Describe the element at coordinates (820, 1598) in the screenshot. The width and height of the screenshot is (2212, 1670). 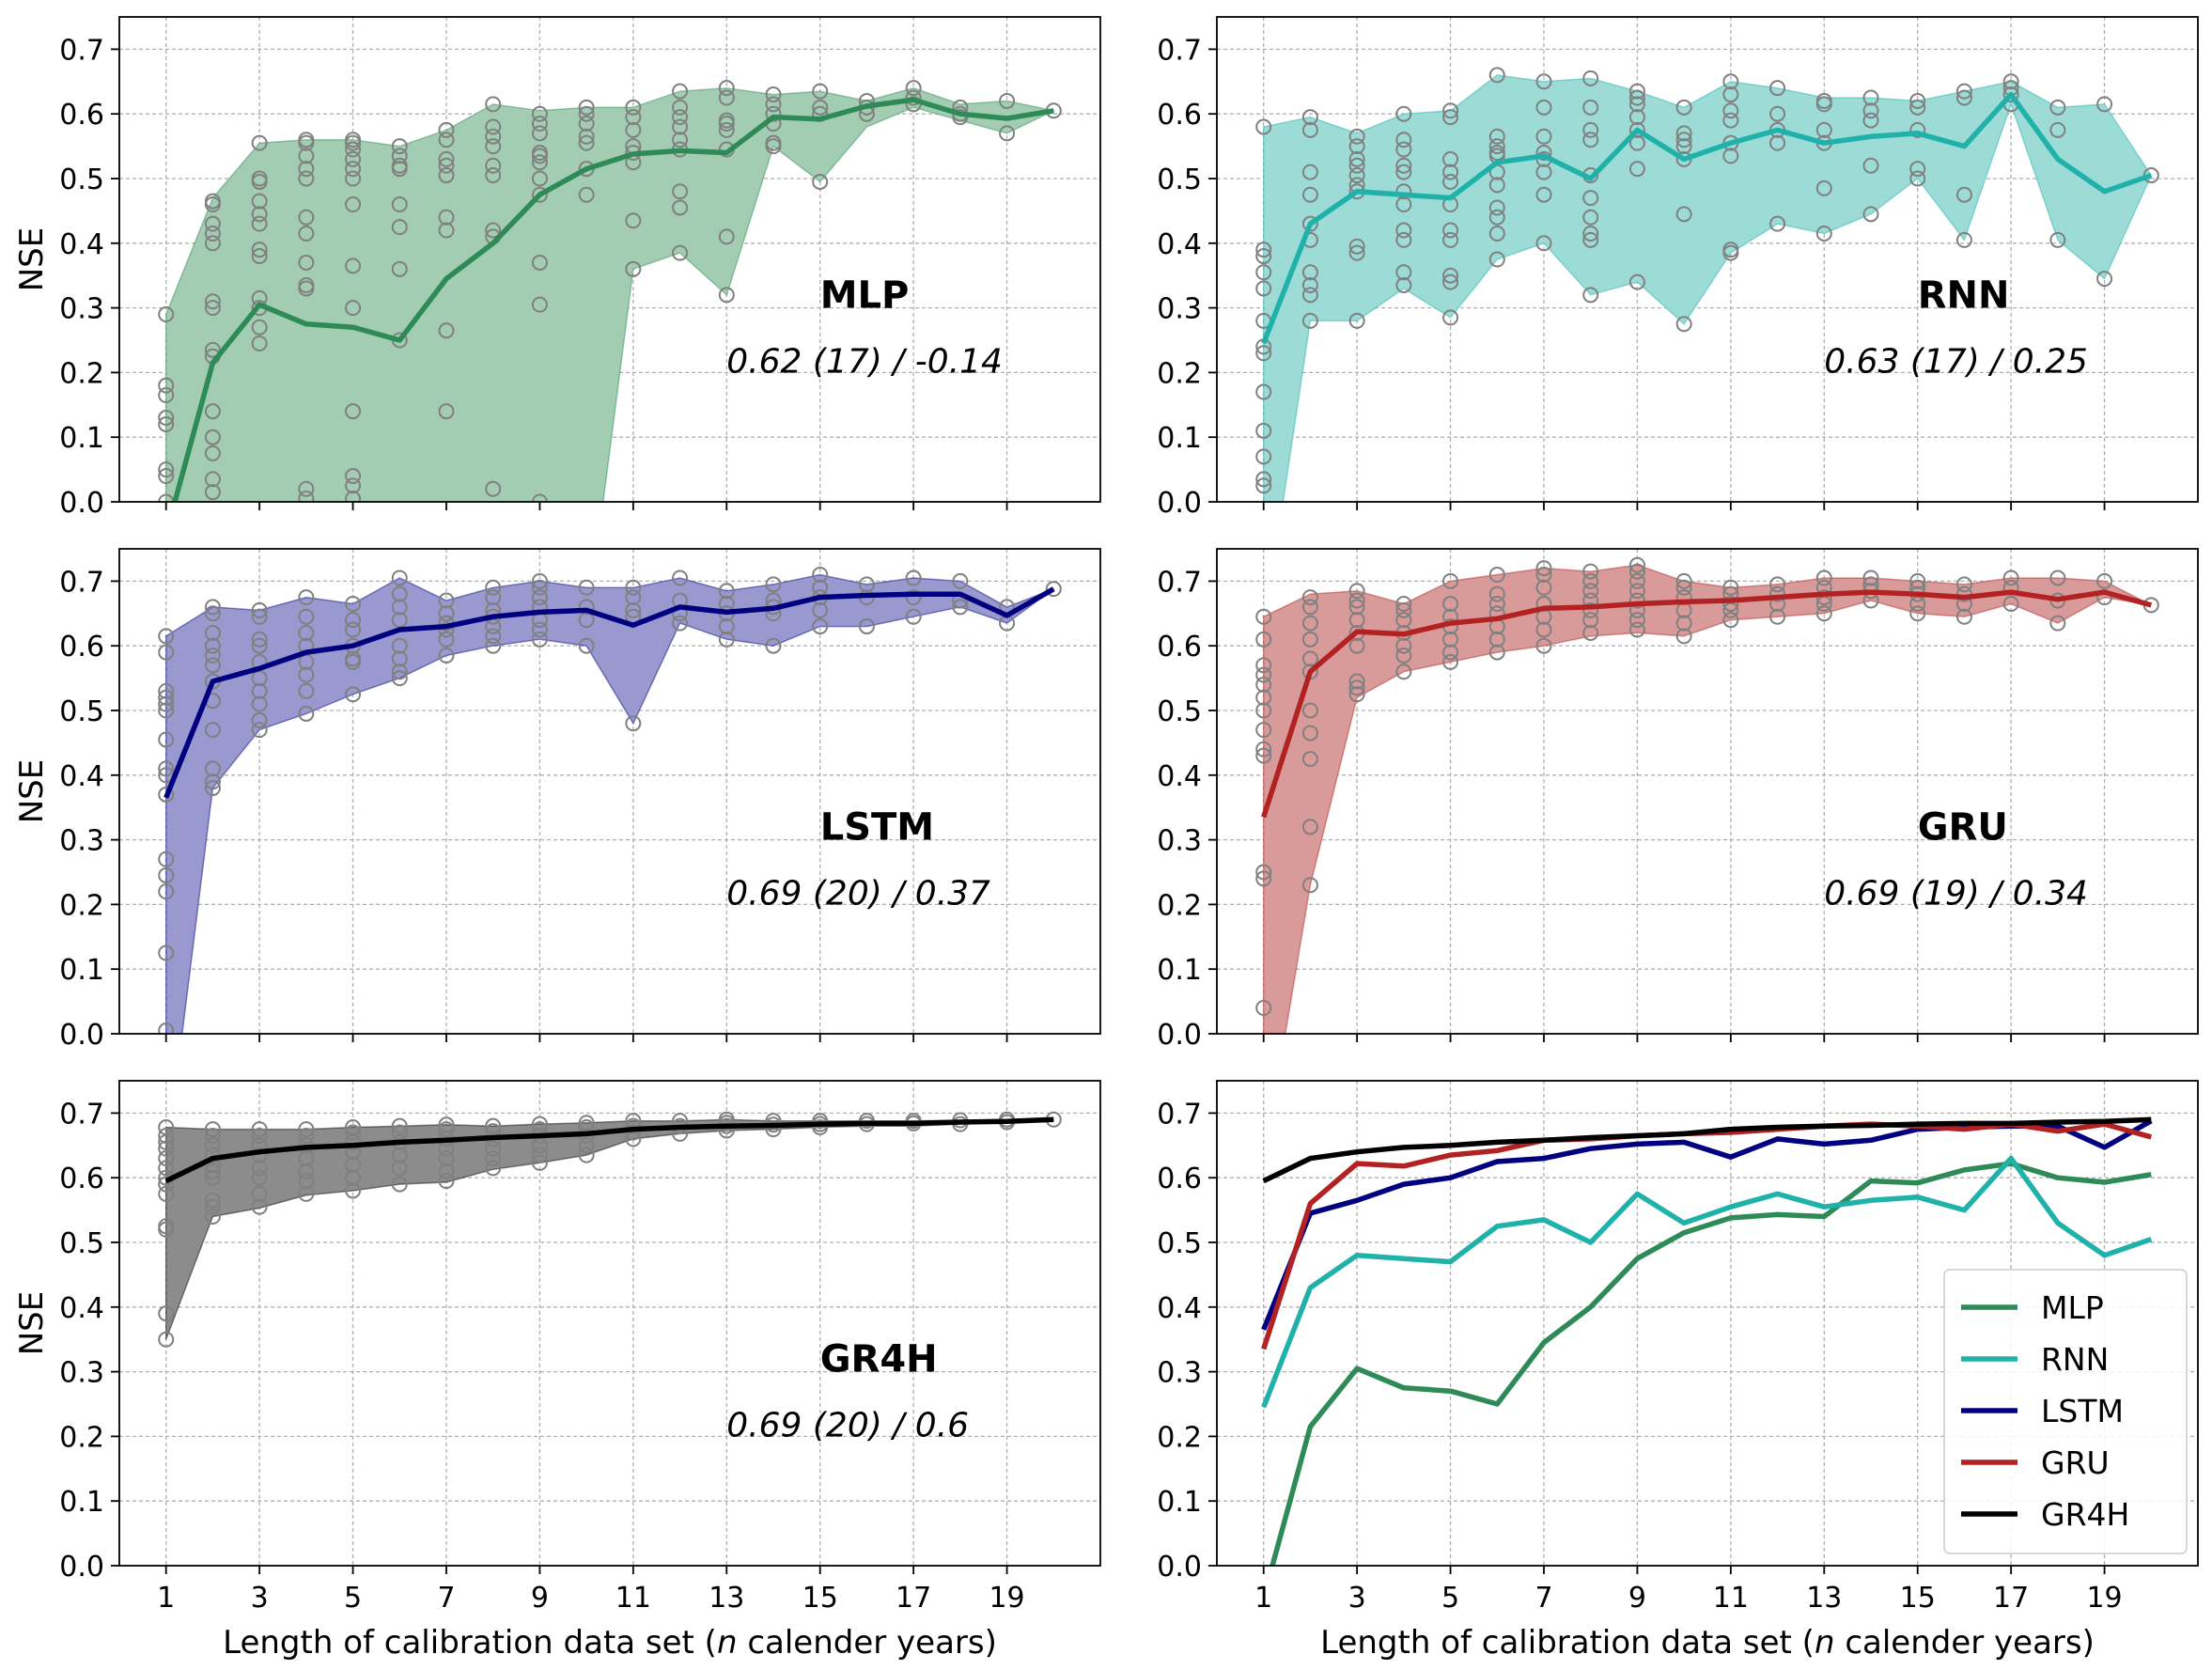
I see `x-tick-label: 15` at that location.